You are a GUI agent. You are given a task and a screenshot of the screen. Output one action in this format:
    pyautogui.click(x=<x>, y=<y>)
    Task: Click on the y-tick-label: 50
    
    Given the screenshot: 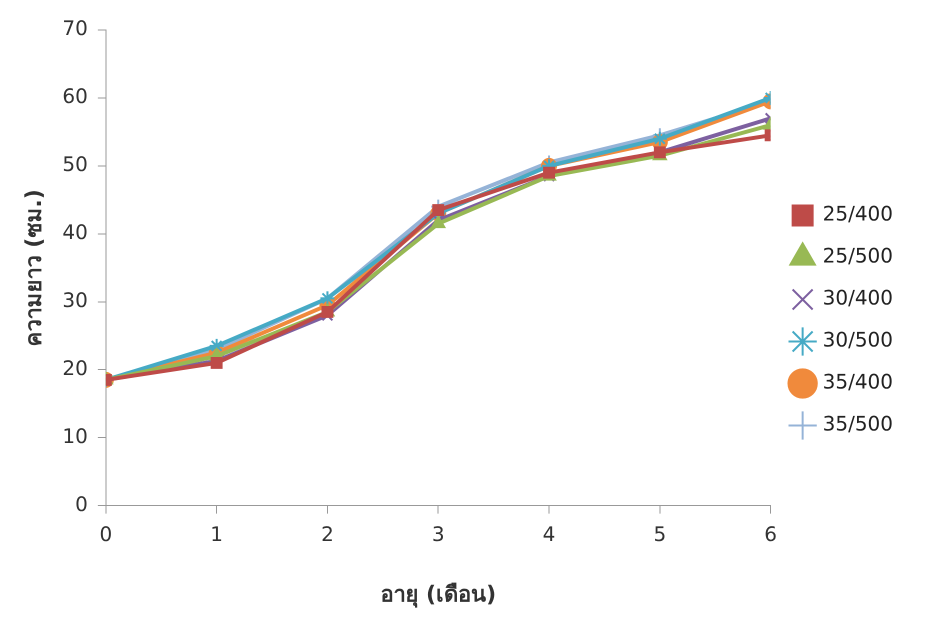 What is the action you would take?
    pyautogui.click(x=75, y=164)
    